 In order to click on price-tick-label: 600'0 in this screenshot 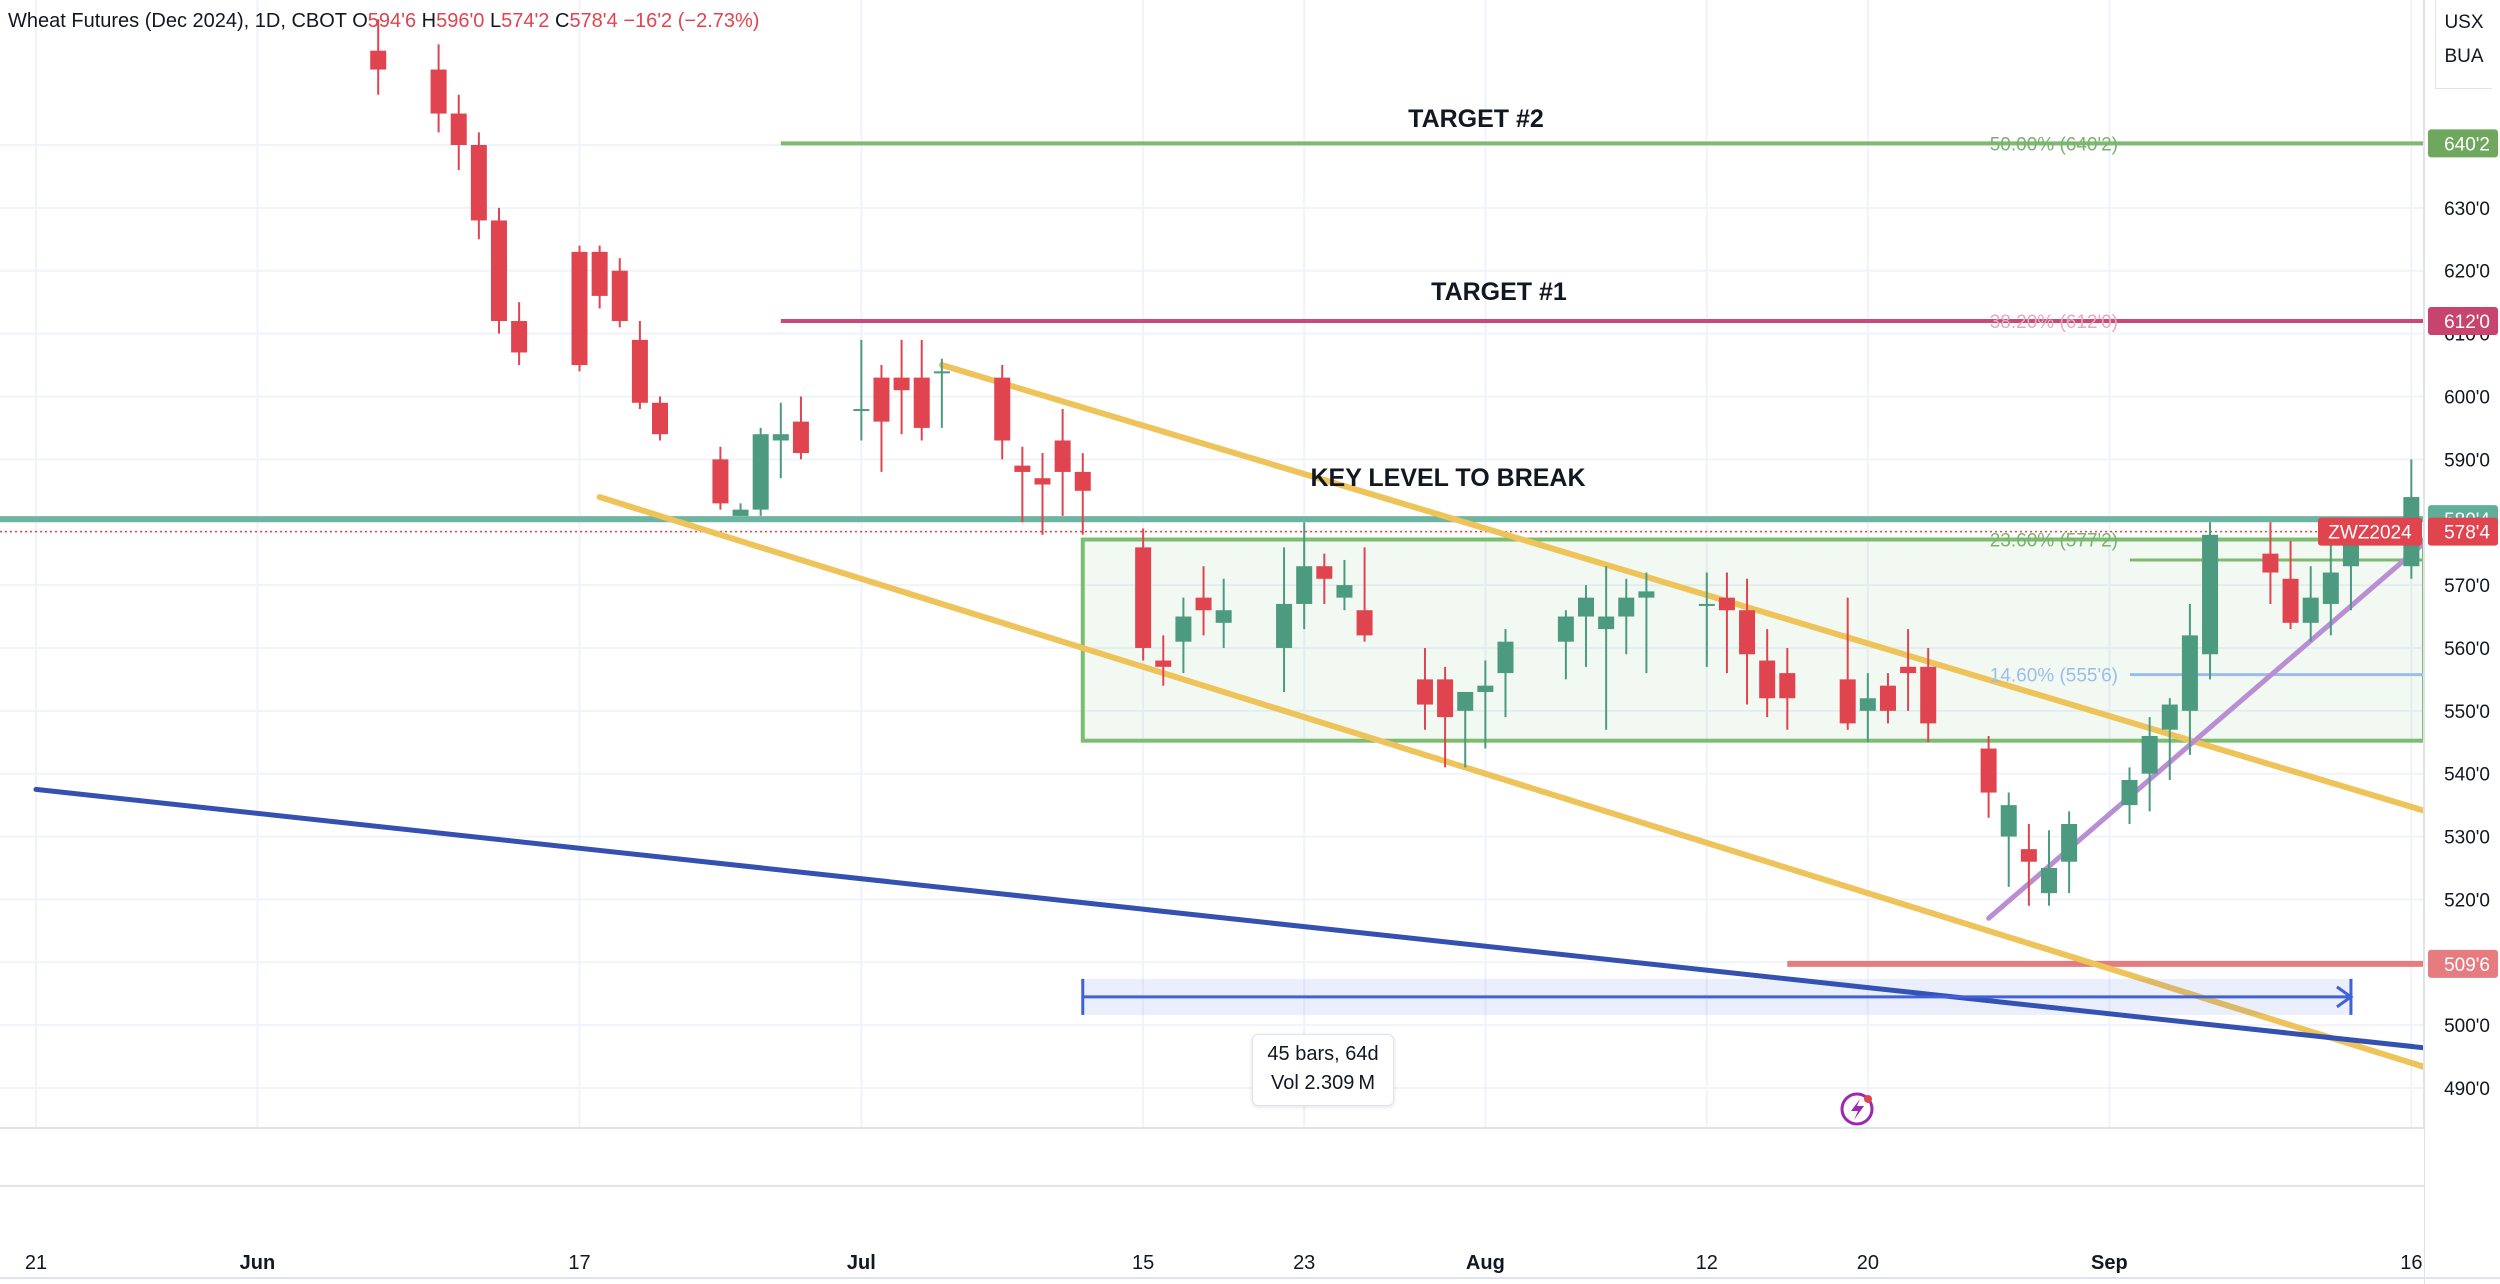, I will do `click(2467, 397)`.